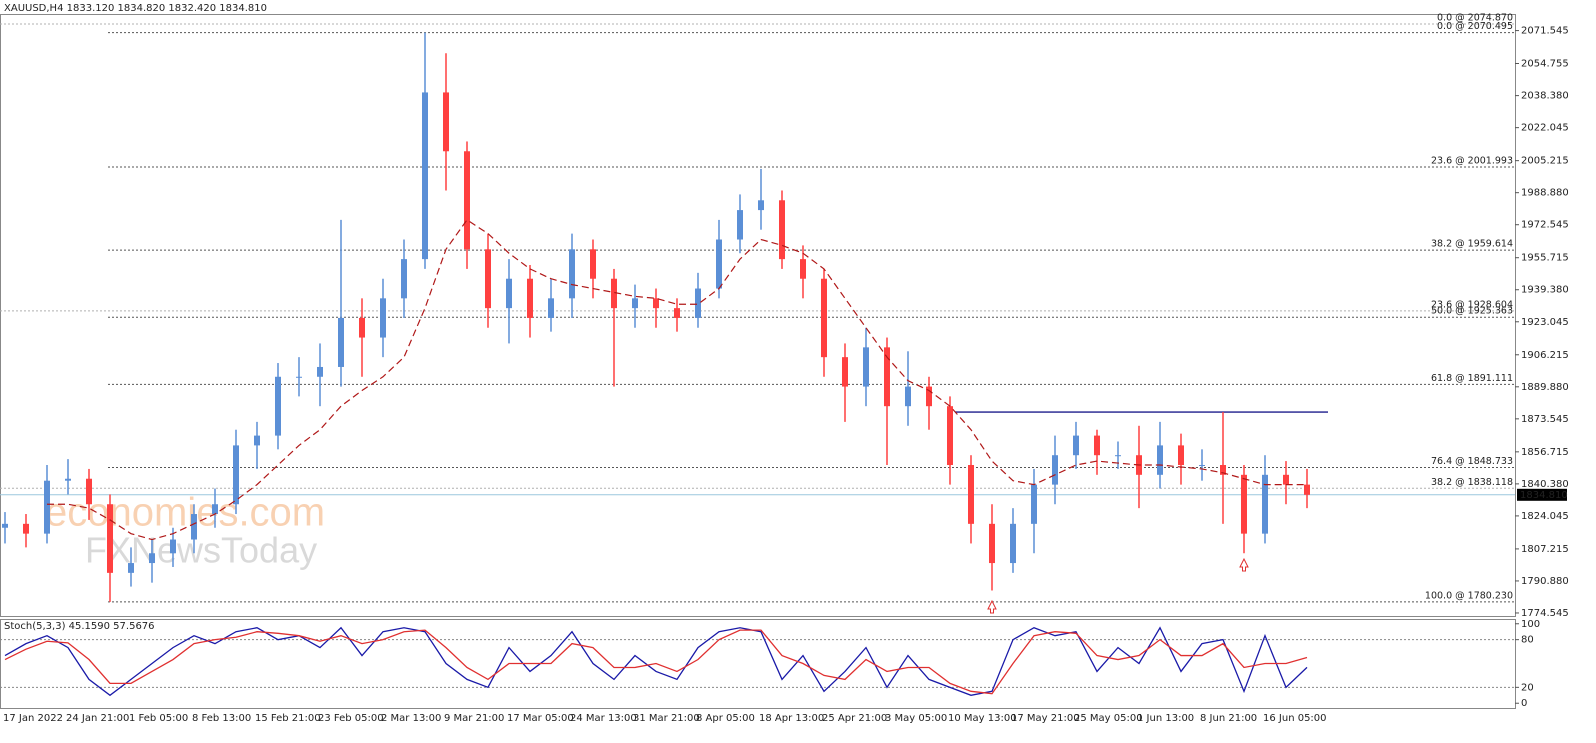  Describe the element at coordinates (1545, 355) in the screenshot. I see `y-tick-label: 1906.215` at that location.